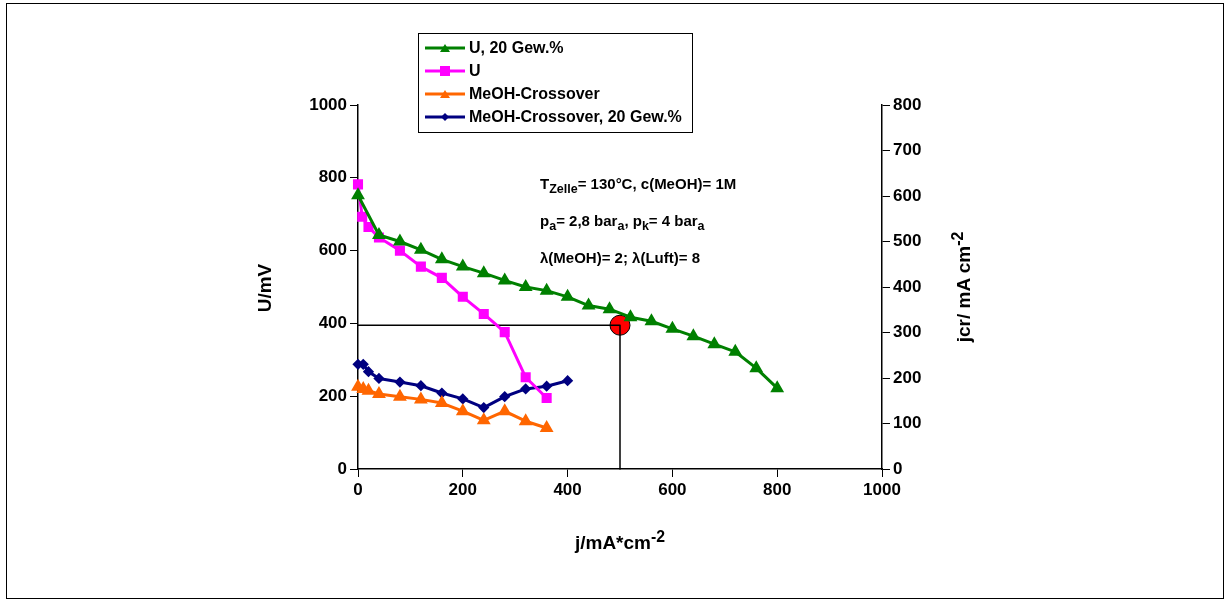 This screenshot has height=602, width=1231. What do you see at coordinates (907, 150) in the screenshot?
I see `y2-tick-label: 700` at bounding box center [907, 150].